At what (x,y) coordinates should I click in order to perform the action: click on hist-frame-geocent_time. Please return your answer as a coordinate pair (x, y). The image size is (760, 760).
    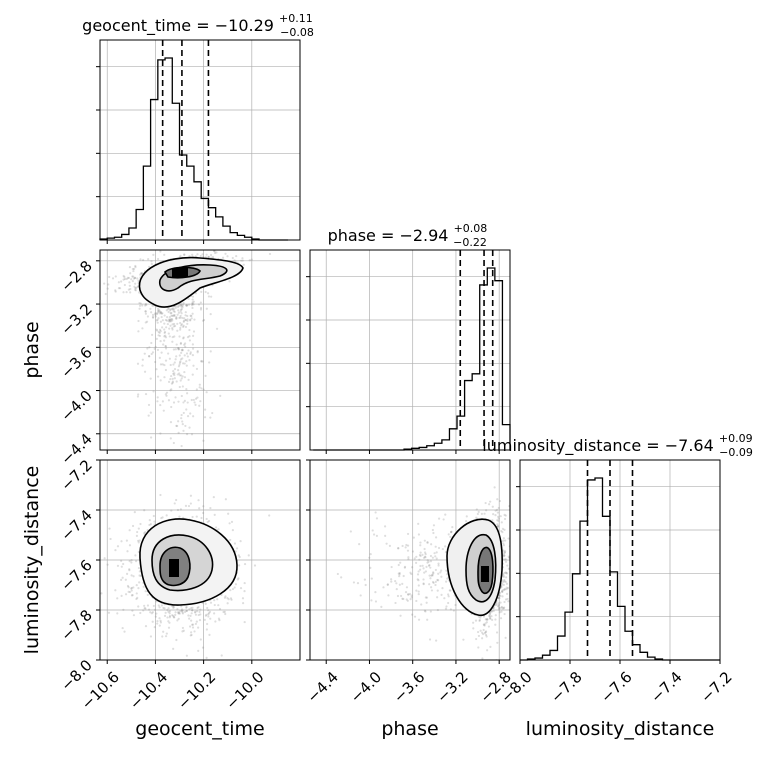
    Looking at the image, I should click on (200, 140).